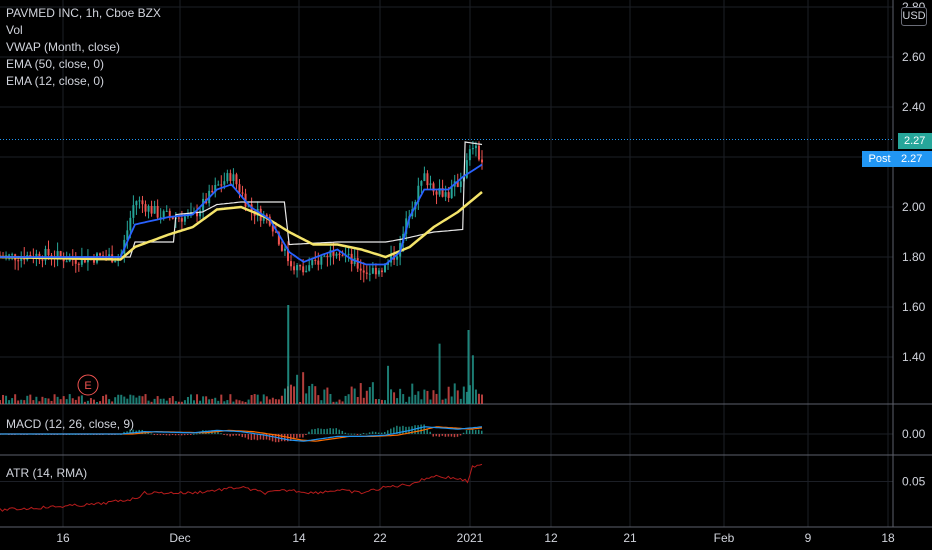 The height and width of the screenshot is (550, 932). Describe the element at coordinates (241, 226) in the screenshot. I see `ema50-line` at that location.